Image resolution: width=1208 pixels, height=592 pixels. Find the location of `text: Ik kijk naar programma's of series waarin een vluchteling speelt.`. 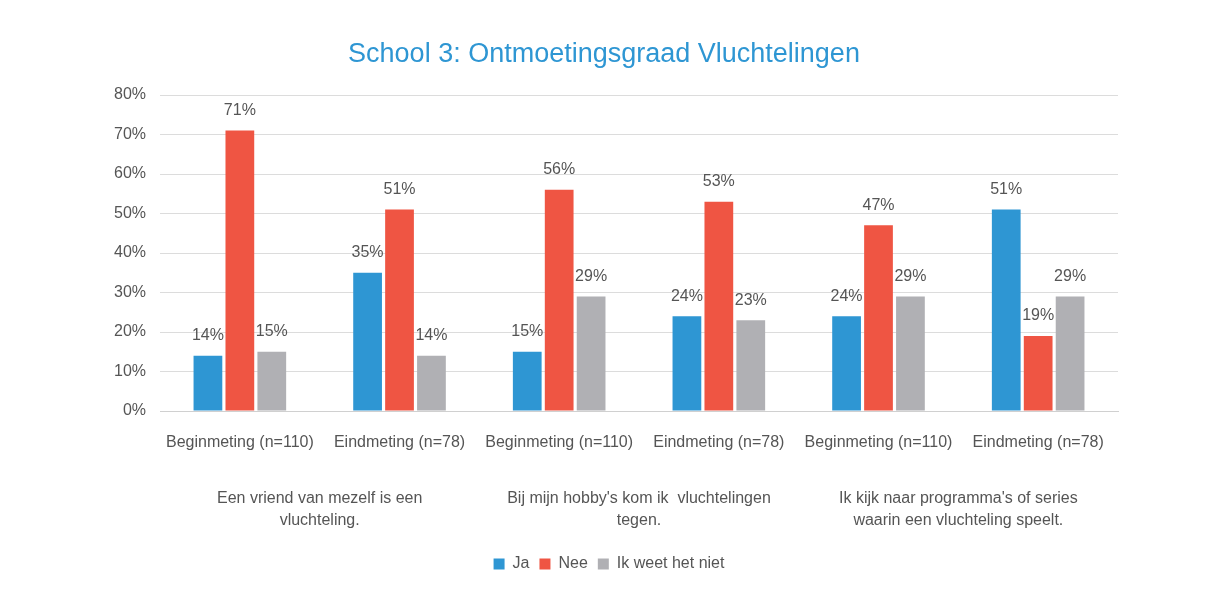

text: Ik kijk naar programma's of series waarin een vluchteling speelt. is located at coordinates (958, 509).